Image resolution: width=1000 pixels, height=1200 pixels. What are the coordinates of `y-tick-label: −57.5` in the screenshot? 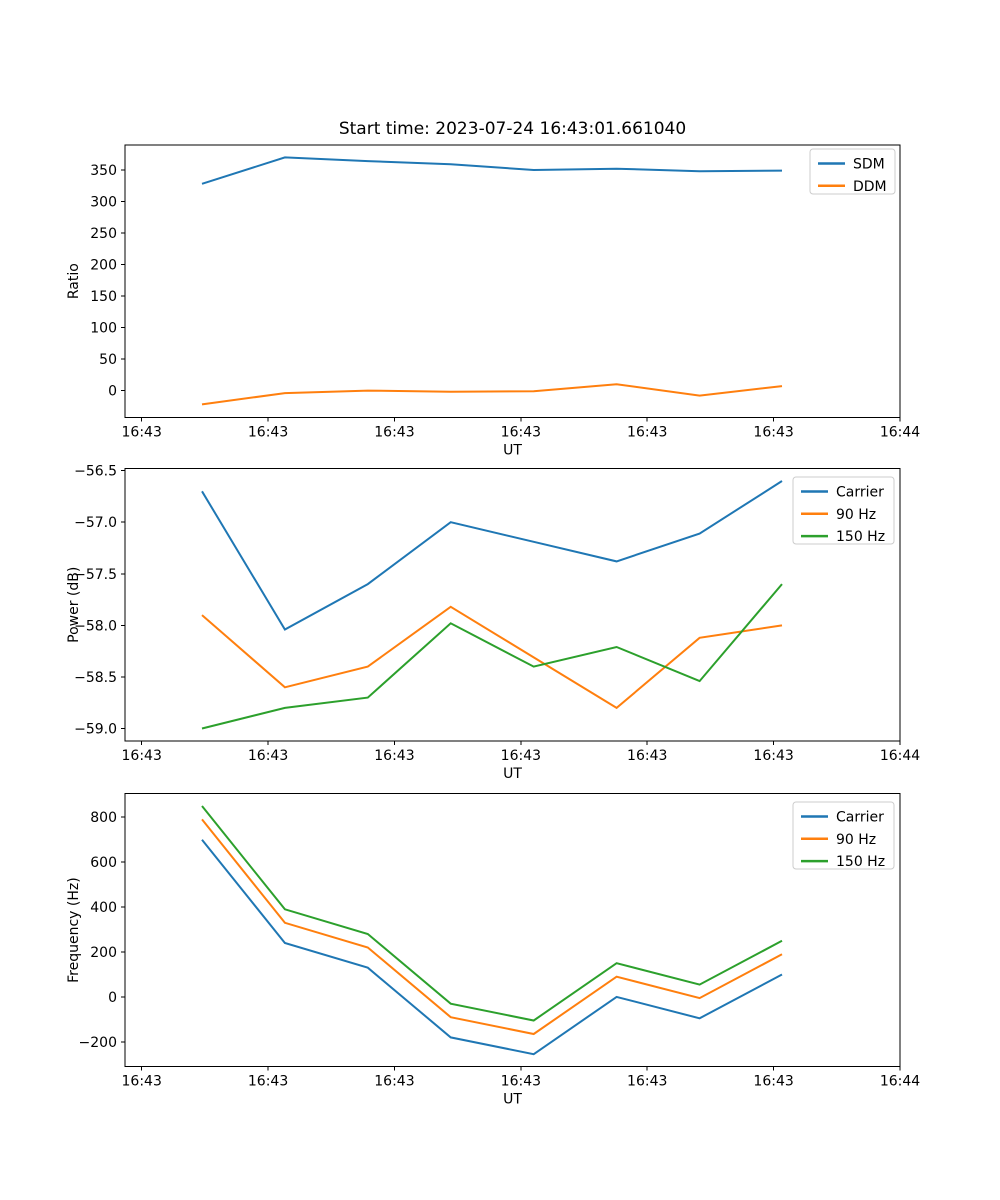 It's located at (95, 575).